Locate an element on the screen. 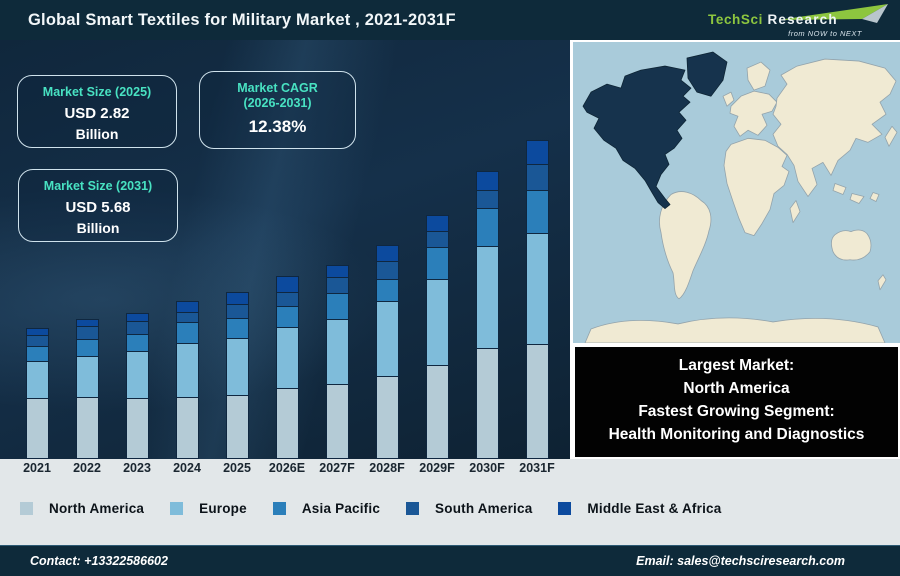 Image resolution: width=900 pixels, height=576 pixels. info-box-value: 12.38% is located at coordinates (277, 126).